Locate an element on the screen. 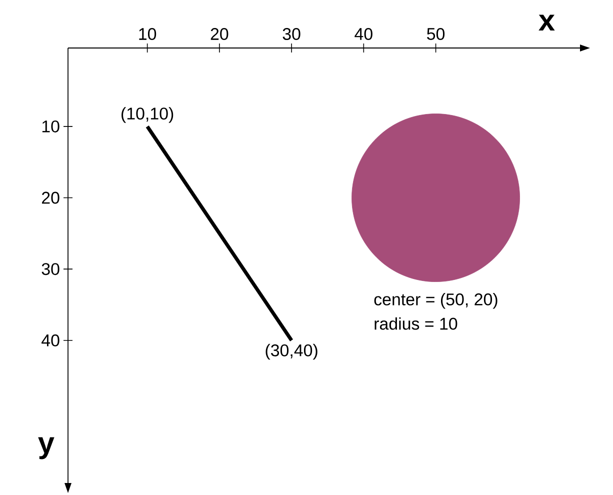 The width and height of the screenshot is (613, 495). y-tick-label: 40 is located at coordinates (51, 340).